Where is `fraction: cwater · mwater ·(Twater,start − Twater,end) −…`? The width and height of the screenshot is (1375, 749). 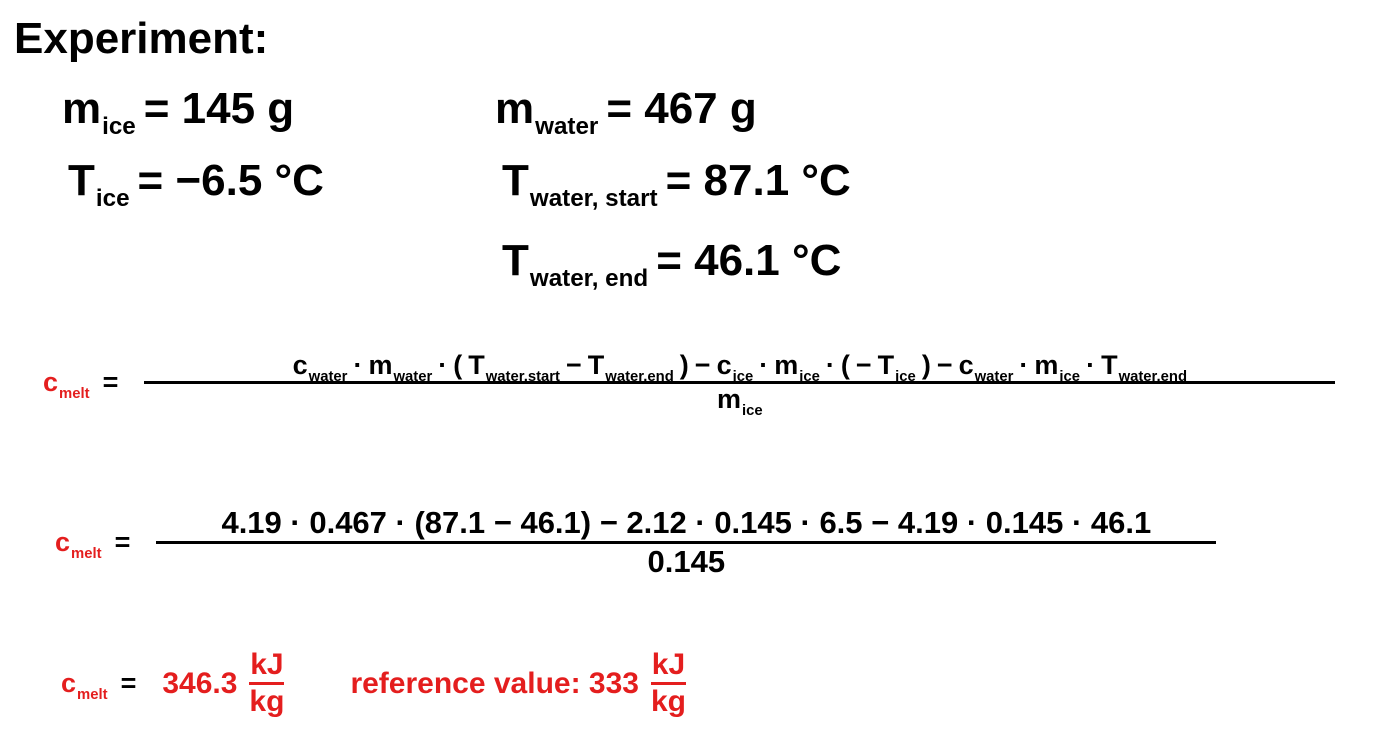 fraction: cwater · mwater ·(Twater,start − Twater,end) −… is located at coordinates (740, 384).